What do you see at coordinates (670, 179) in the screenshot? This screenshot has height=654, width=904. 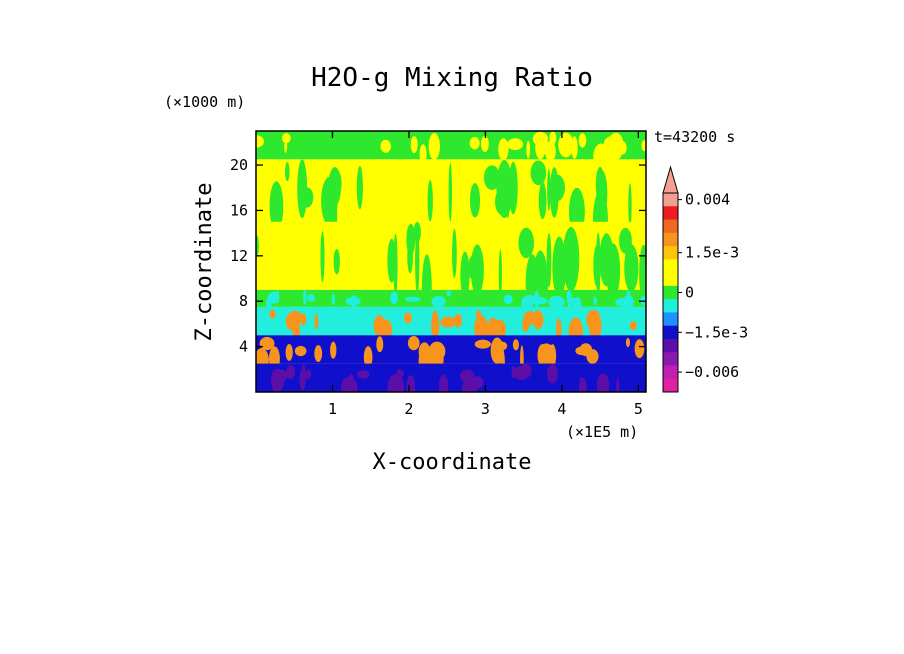 I see `colorbar-arrow` at bounding box center [670, 179].